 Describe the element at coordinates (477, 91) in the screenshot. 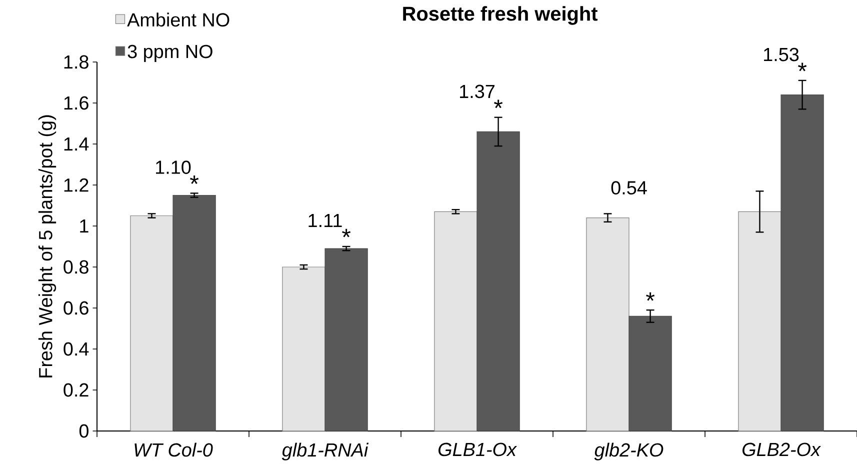

I see `annotation: 1.37` at that location.